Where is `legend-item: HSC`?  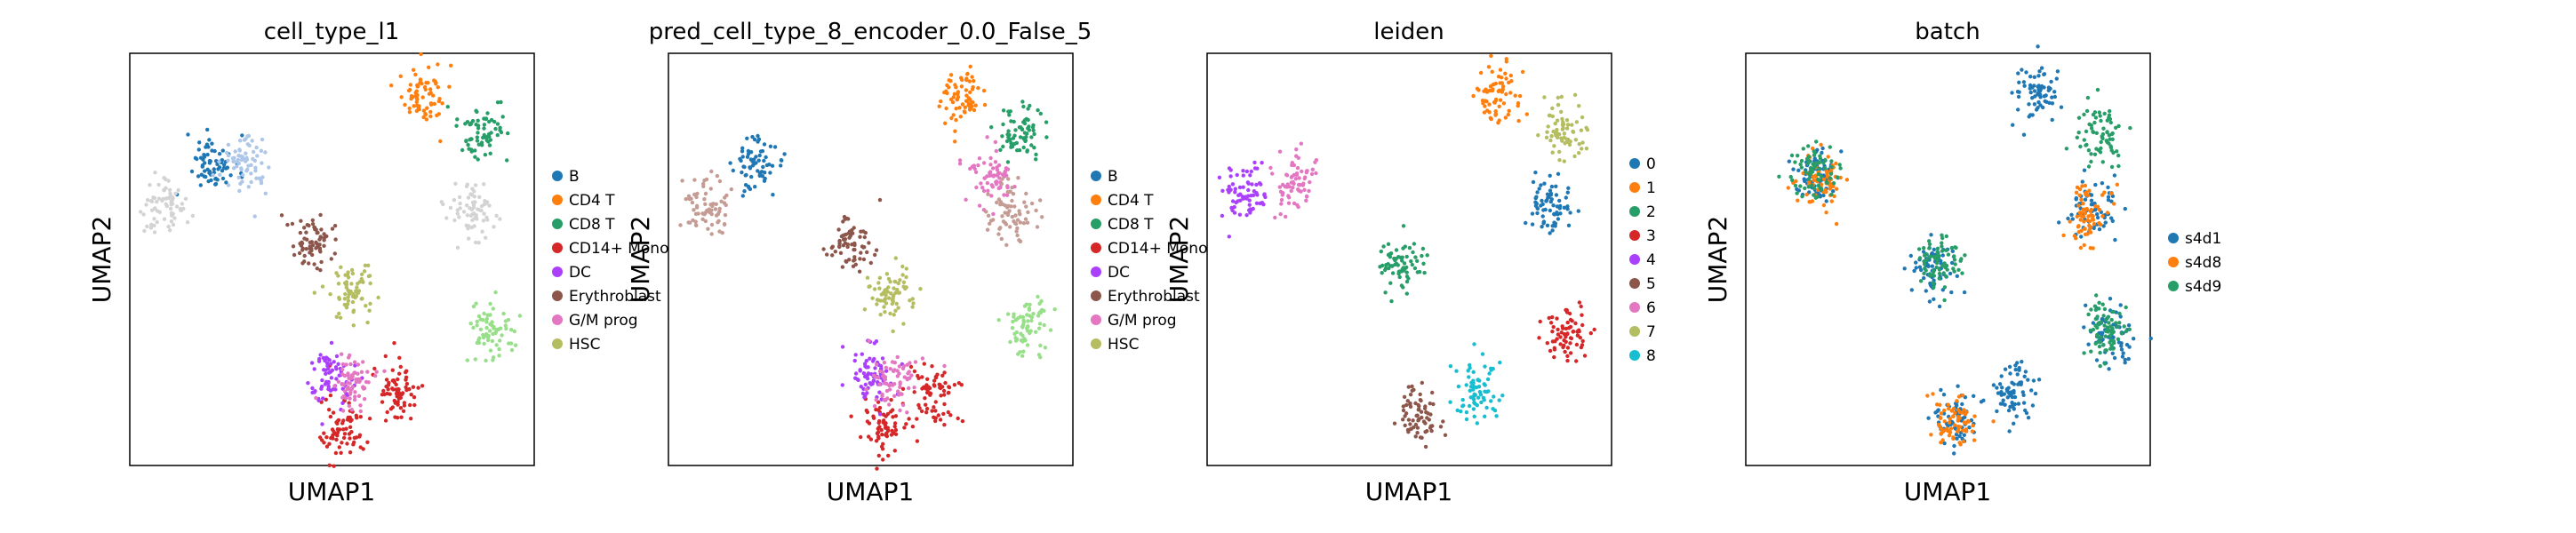
legend-item: HSC is located at coordinates (1115, 345).